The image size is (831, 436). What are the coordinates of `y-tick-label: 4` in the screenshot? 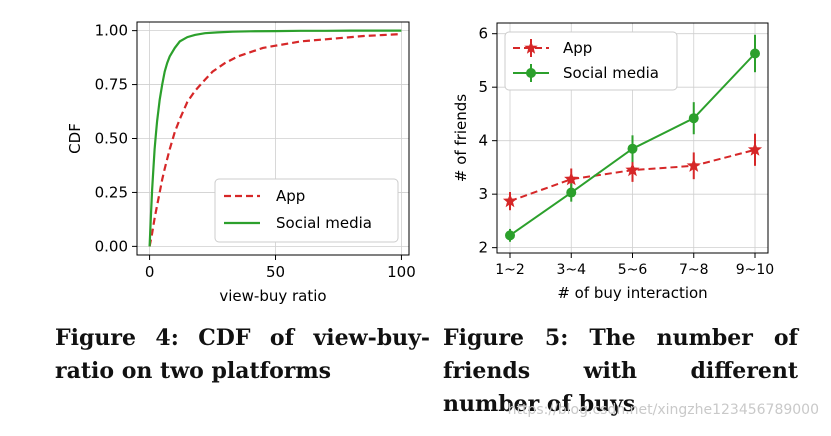 It's located at (483, 141).